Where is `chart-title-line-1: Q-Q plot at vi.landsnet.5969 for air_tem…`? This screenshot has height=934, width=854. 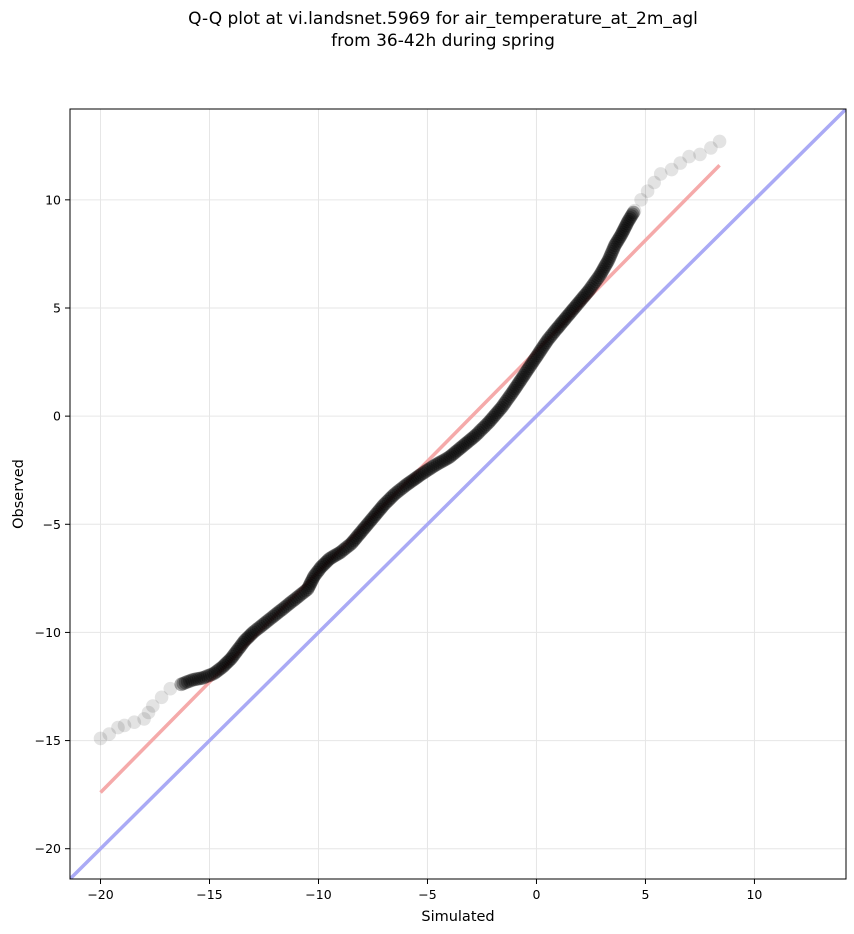 chart-title-line-1: Q-Q plot at vi.landsnet.5969 for air_tem… is located at coordinates (443, 19).